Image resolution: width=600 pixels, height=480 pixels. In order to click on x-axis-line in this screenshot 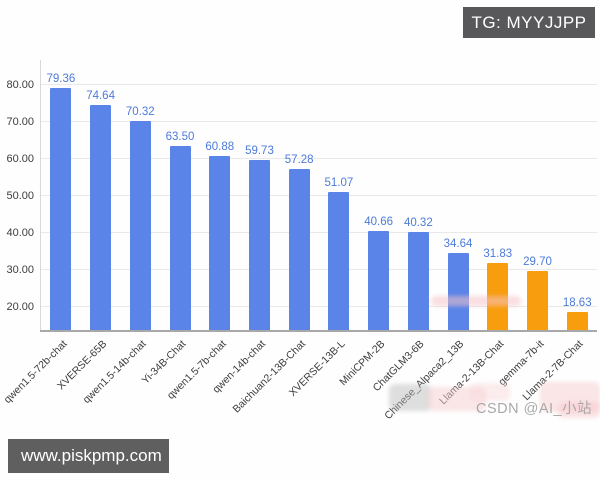, I will do `click(318, 331)`.